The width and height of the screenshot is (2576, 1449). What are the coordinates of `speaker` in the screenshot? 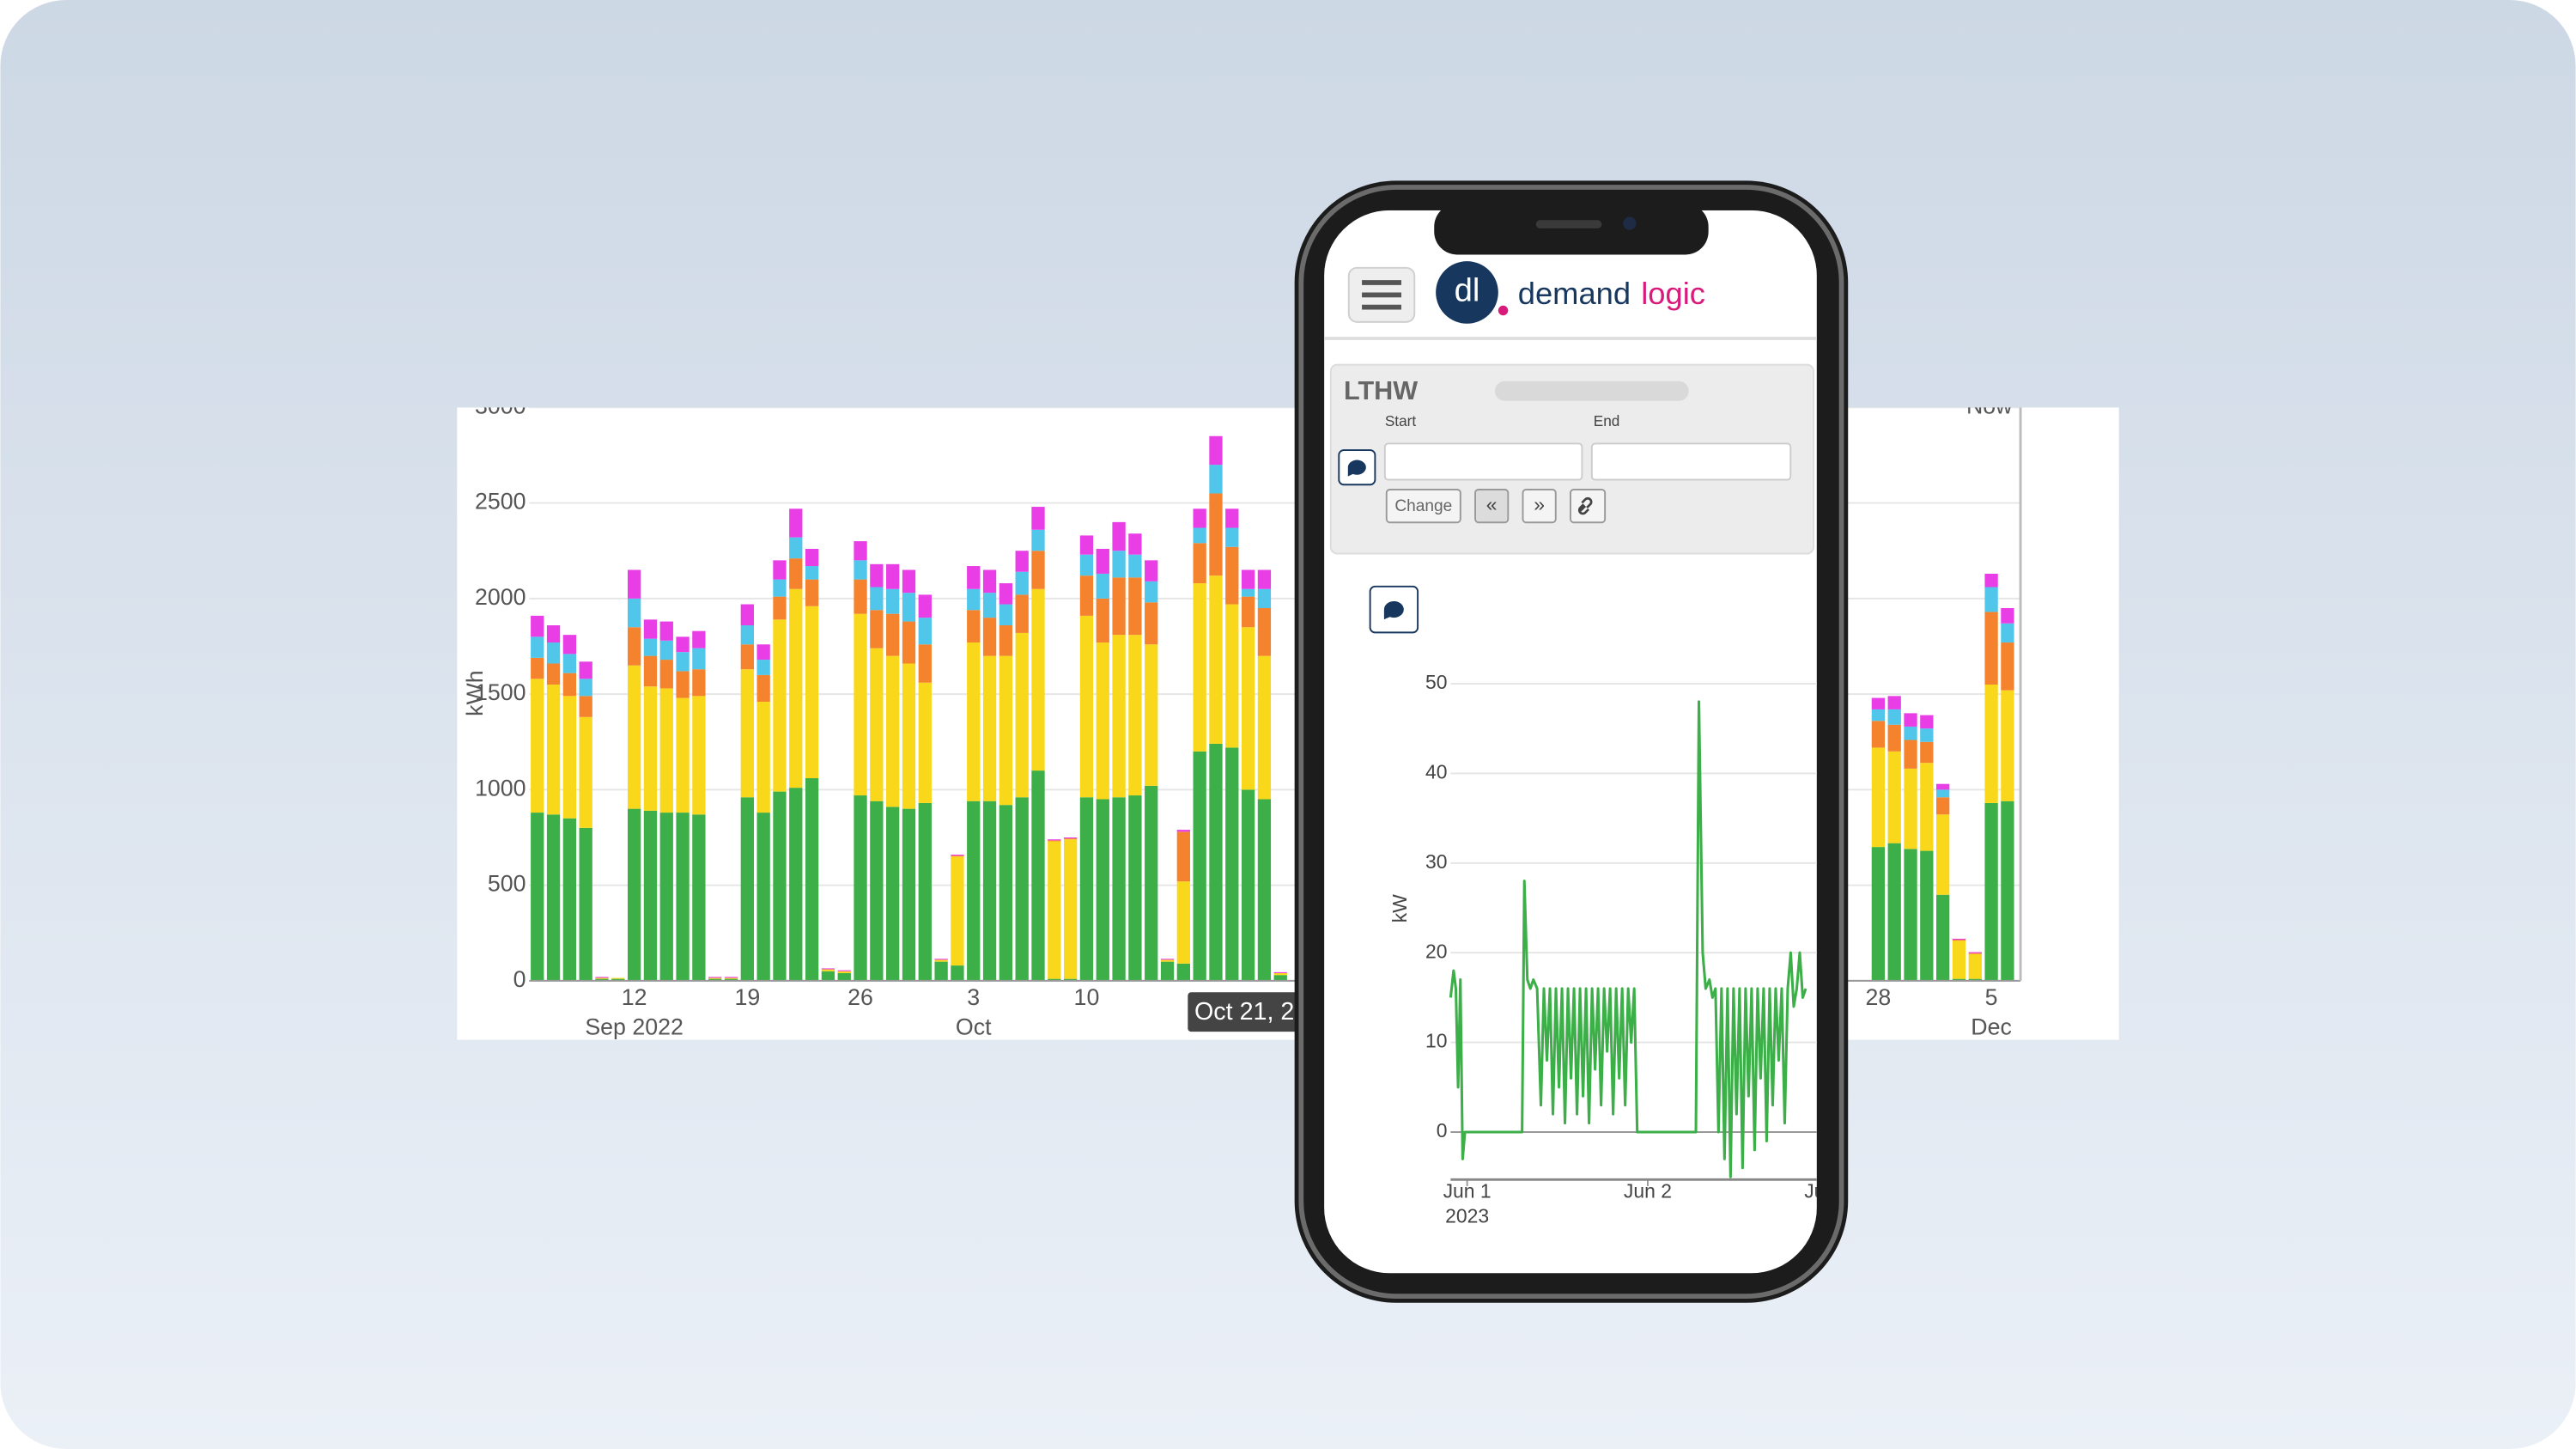 It's located at (1568, 224).